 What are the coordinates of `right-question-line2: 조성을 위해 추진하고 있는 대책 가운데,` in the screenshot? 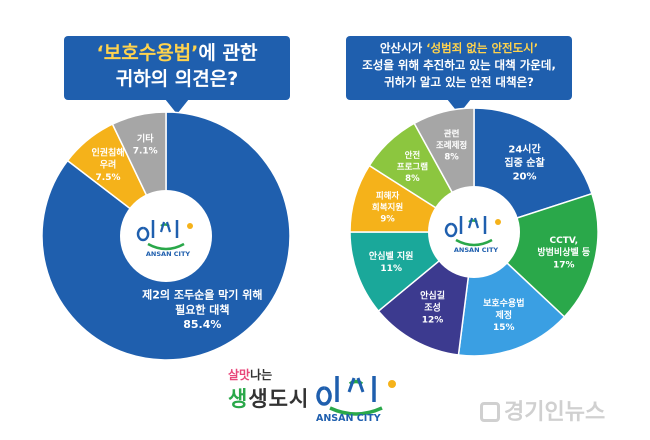 It's located at (459, 65).